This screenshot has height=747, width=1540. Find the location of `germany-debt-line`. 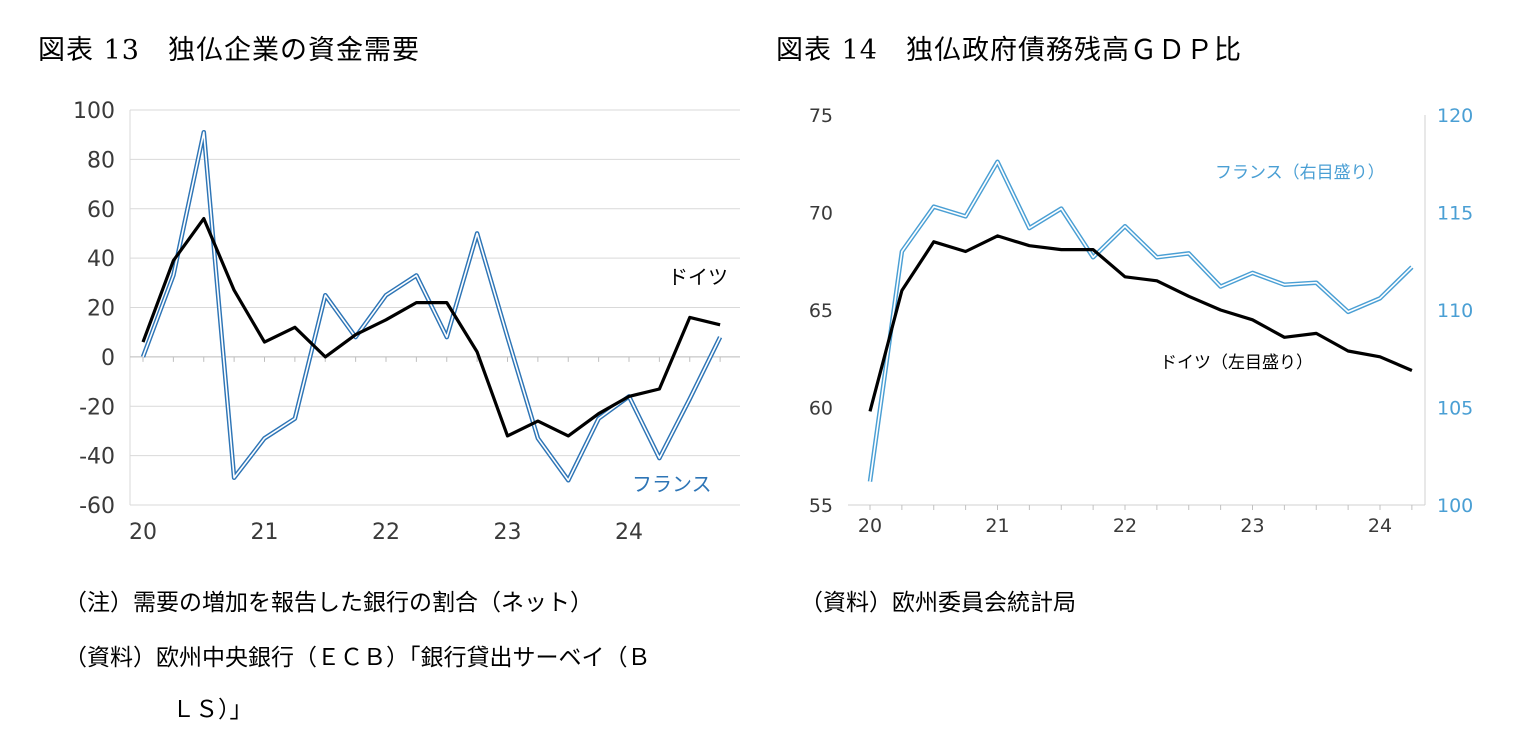

germany-debt-line is located at coordinates (1140, 323).